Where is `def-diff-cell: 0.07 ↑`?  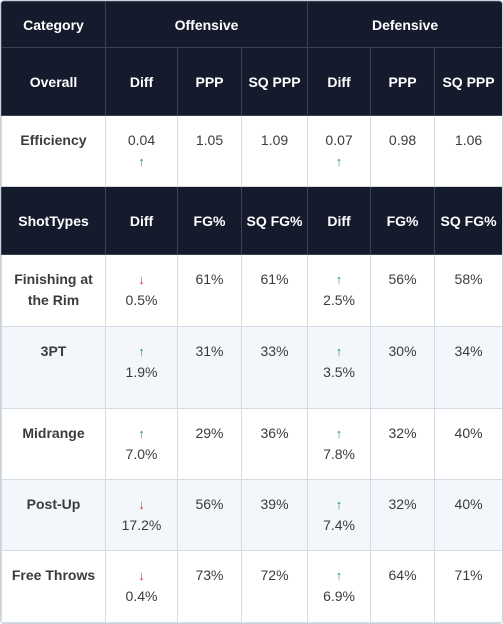
def-diff-cell: 0.07 ↑ is located at coordinates (339, 151).